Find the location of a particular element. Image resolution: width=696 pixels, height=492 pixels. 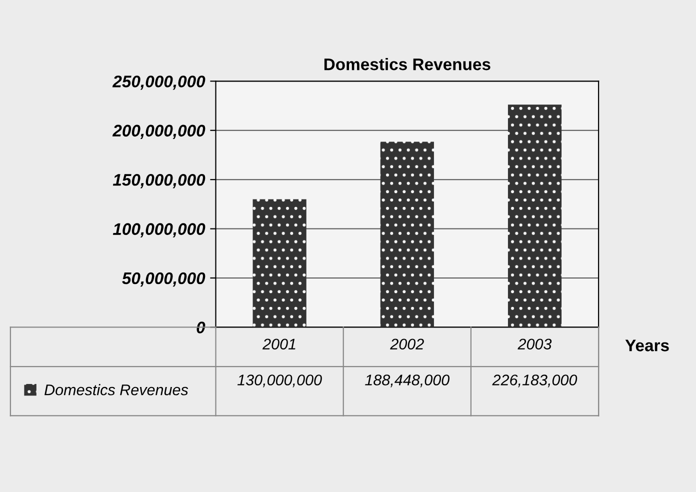

data-label: 188,448,000 is located at coordinates (407, 381).